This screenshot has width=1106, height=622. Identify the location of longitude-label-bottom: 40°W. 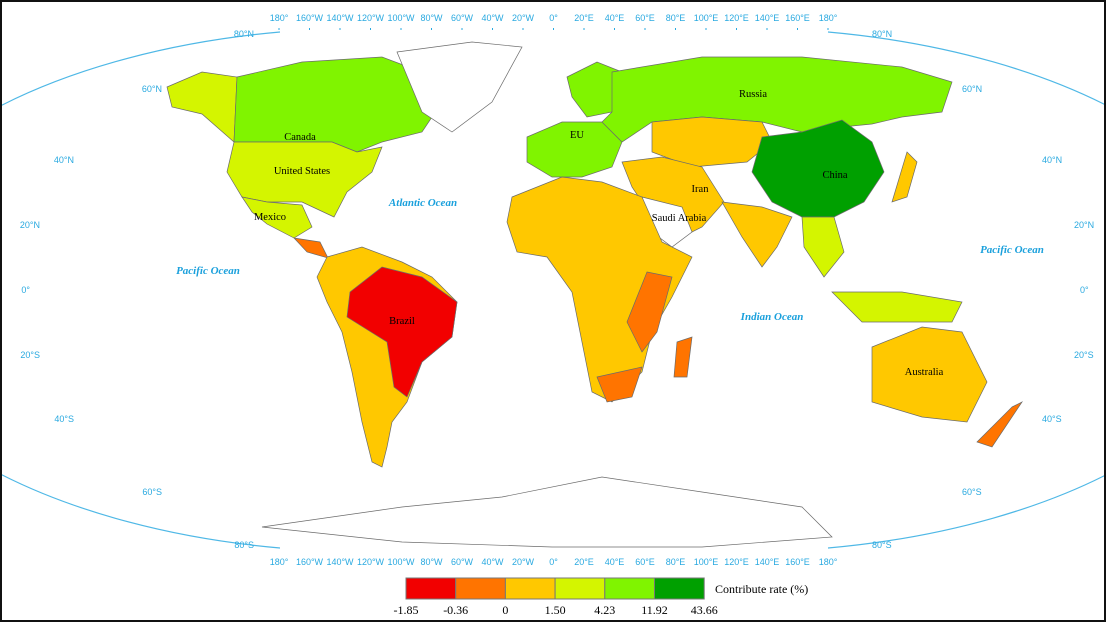
(492, 562).